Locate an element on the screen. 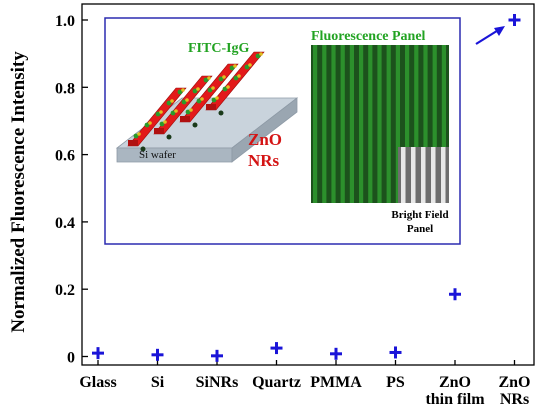 Image resolution: width=550 pixels, height=413 pixels. y-tick-label: 0.4 is located at coordinates (65, 223).